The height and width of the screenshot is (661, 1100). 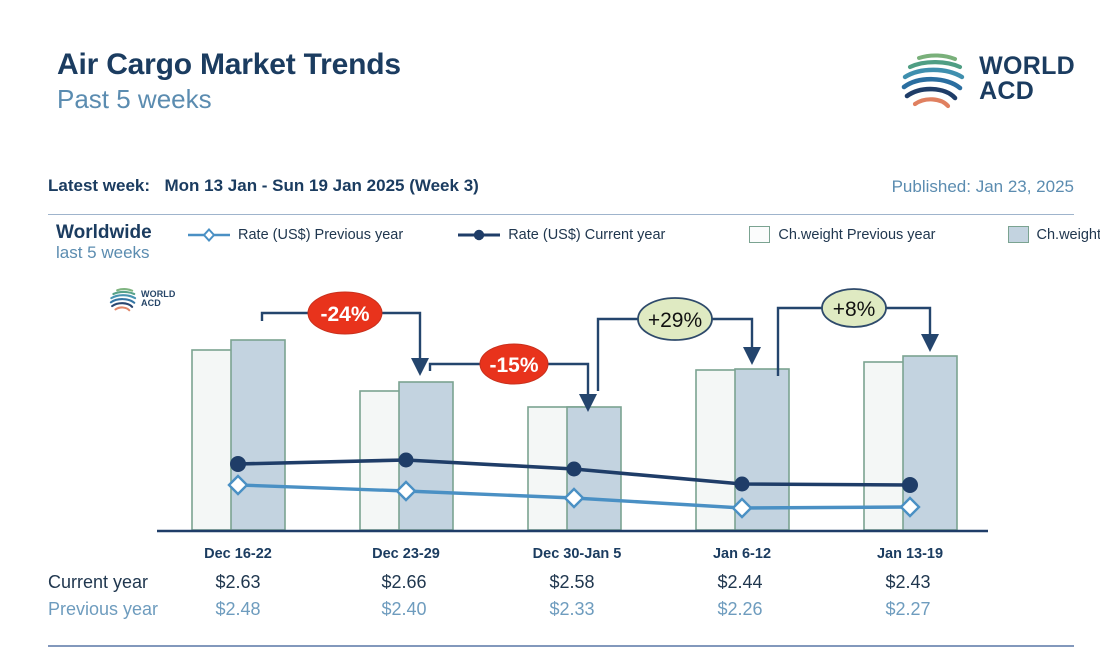 I want to click on annotation-badge--15: -15%, so click(x=514, y=364).